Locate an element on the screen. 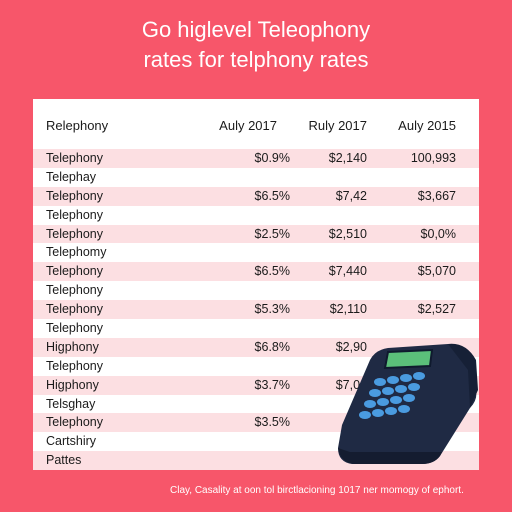 The image size is (512, 512). desk-telephone-icon is located at coordinates (408, 403).